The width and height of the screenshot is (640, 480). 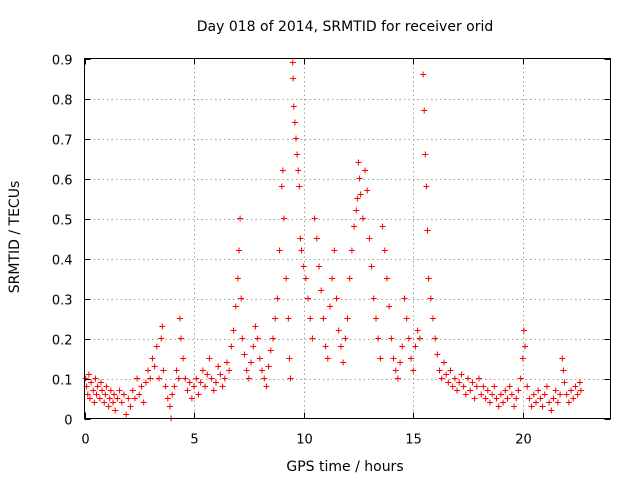 What do you see at coordinates (413, 440) in the screenshot?
I see `x-tick-label: 15` at bounding box center [413, 440].